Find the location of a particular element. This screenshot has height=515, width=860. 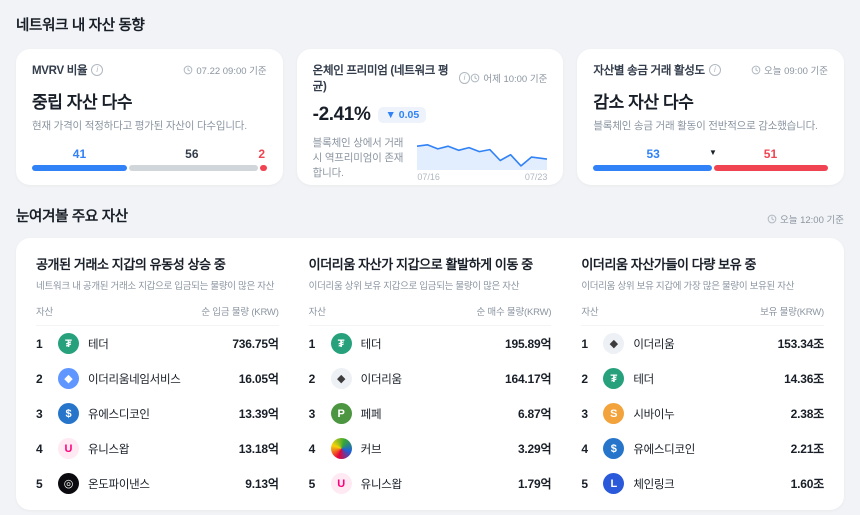

asset-row: 2 ◆ 이더리움 164.17억 is located at coordinates (430, 378).